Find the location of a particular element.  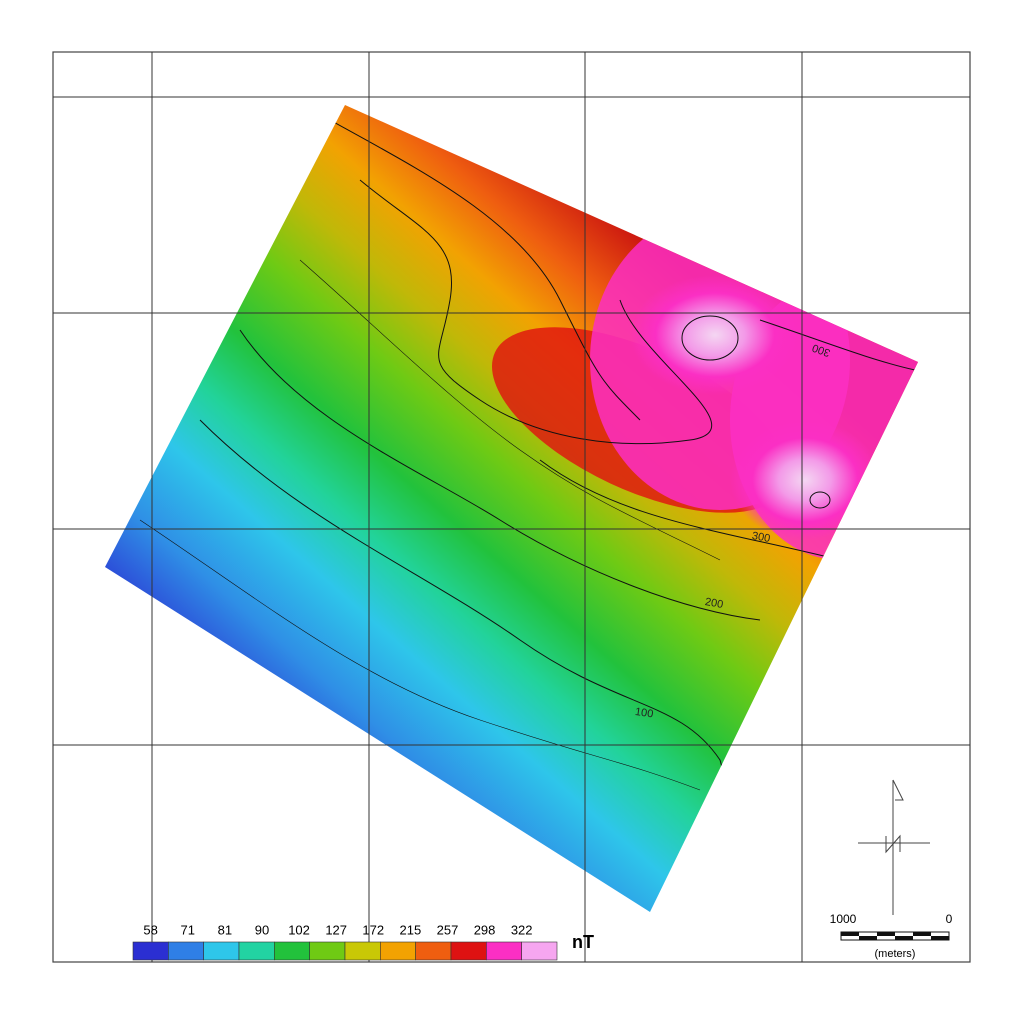

scale-label: 0 is located at coordinates (949, 919).